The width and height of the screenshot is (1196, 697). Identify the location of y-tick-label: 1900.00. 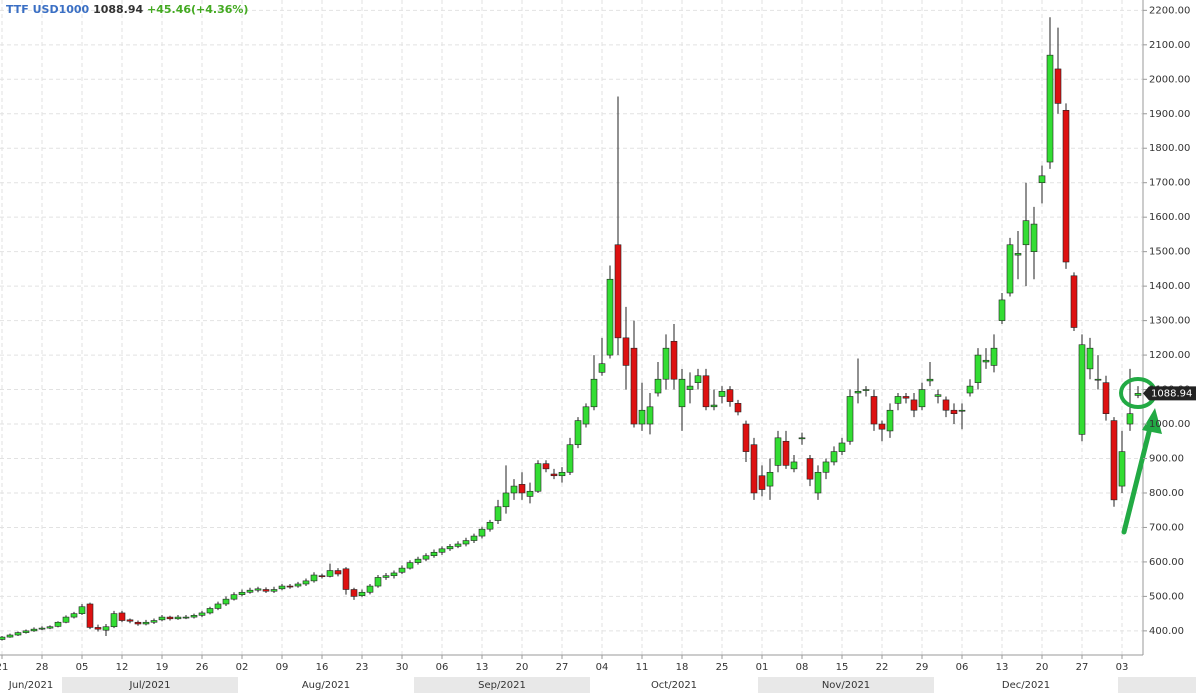
(1169, 114).